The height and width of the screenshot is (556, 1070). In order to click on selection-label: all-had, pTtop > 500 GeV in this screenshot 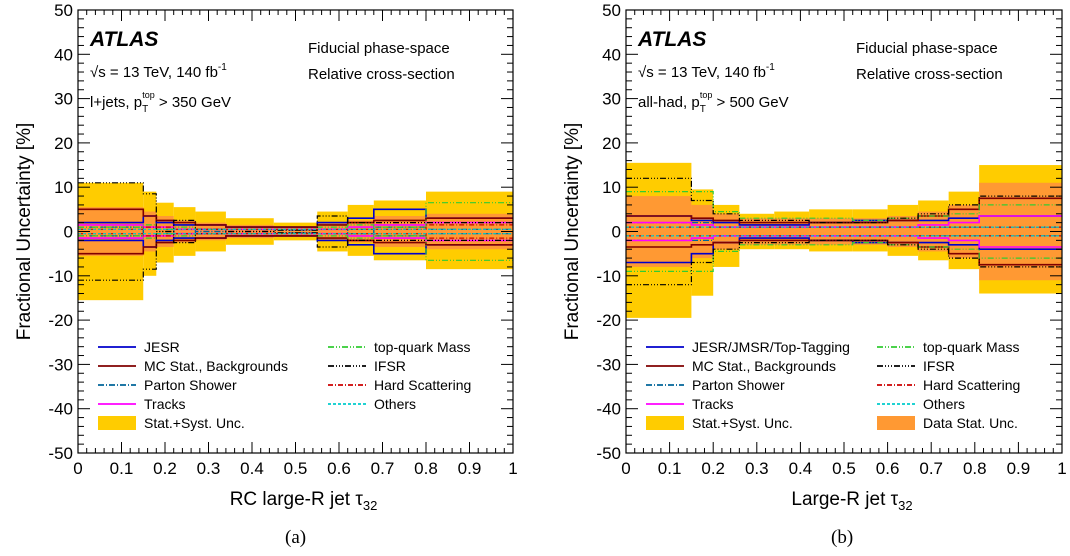, I will do `click(713, 102)`.